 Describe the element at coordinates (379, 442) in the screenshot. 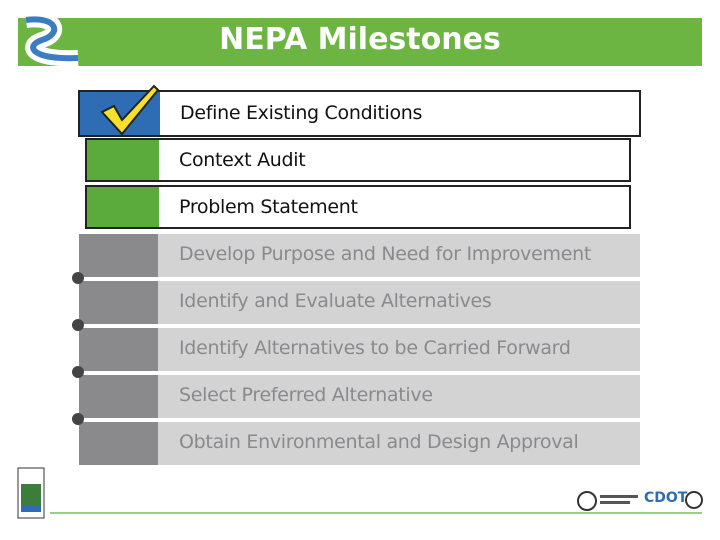

I see `step-label: Obtain Environmental and Design Approval` at that location.